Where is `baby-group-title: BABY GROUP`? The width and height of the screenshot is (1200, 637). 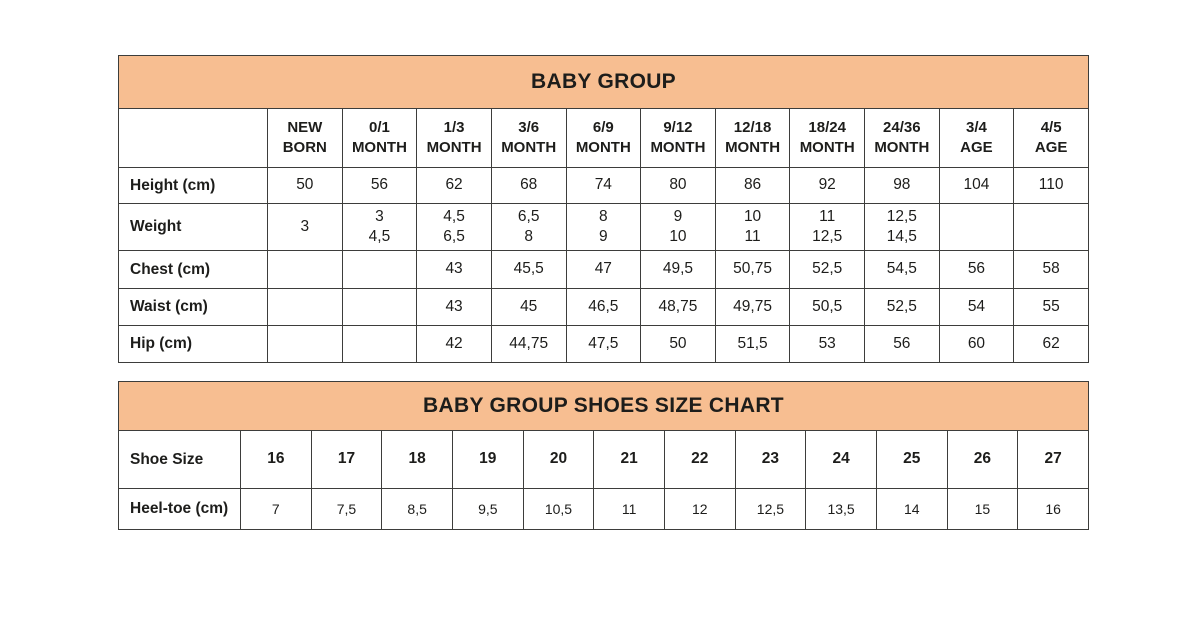 baby-group-title: BABY GROUP is located at coordinates (603, 82).